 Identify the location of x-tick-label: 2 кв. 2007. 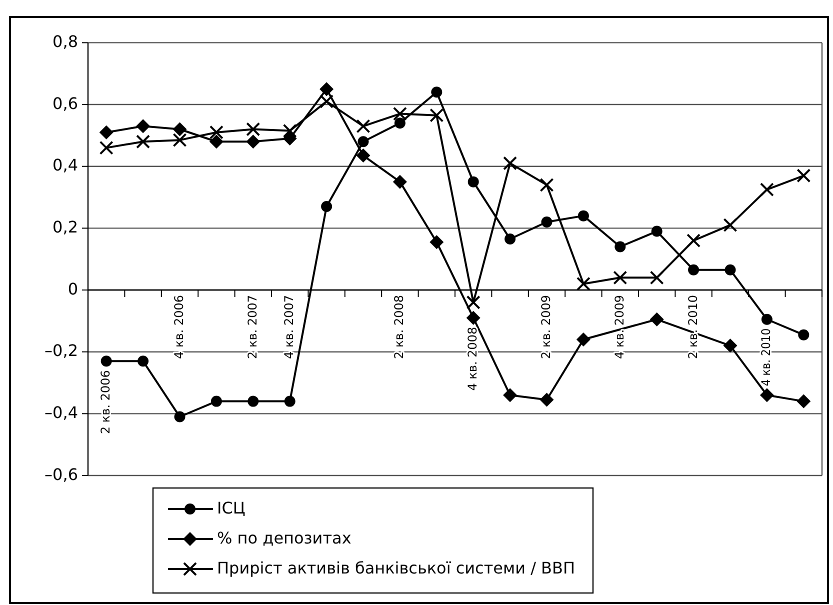
(252, 327).